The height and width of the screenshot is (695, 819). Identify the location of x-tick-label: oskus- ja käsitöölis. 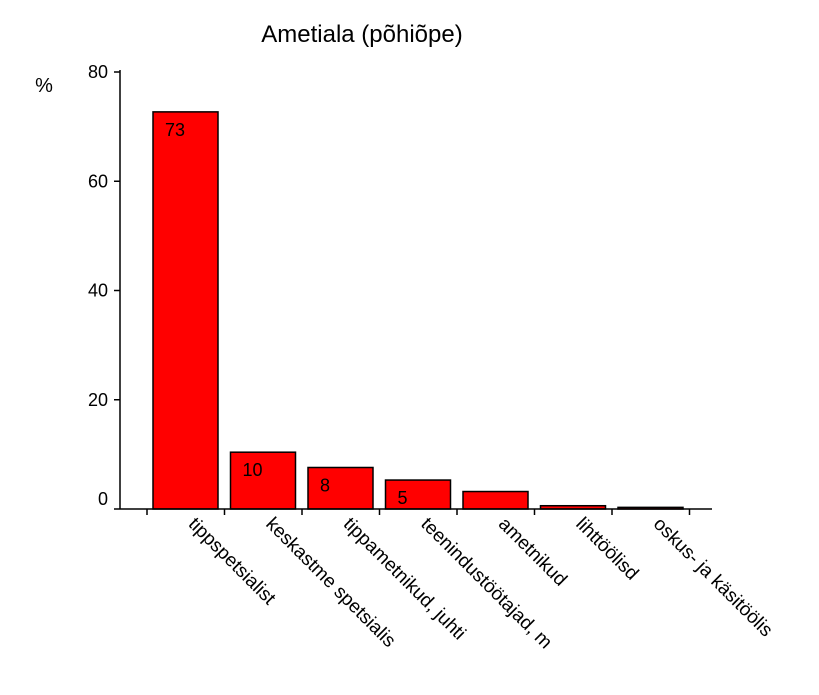
(713, 578).